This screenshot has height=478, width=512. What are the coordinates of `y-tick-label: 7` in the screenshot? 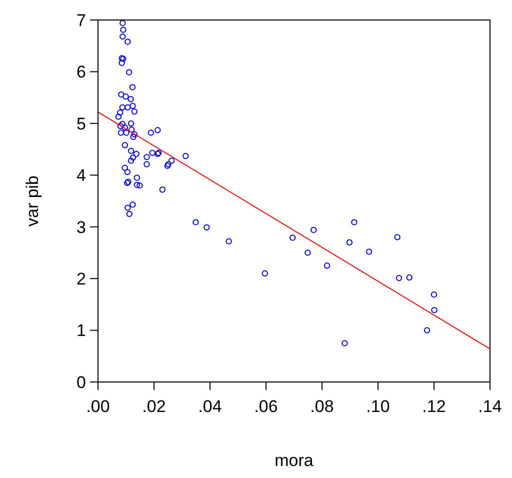 It's located at (81, 20).